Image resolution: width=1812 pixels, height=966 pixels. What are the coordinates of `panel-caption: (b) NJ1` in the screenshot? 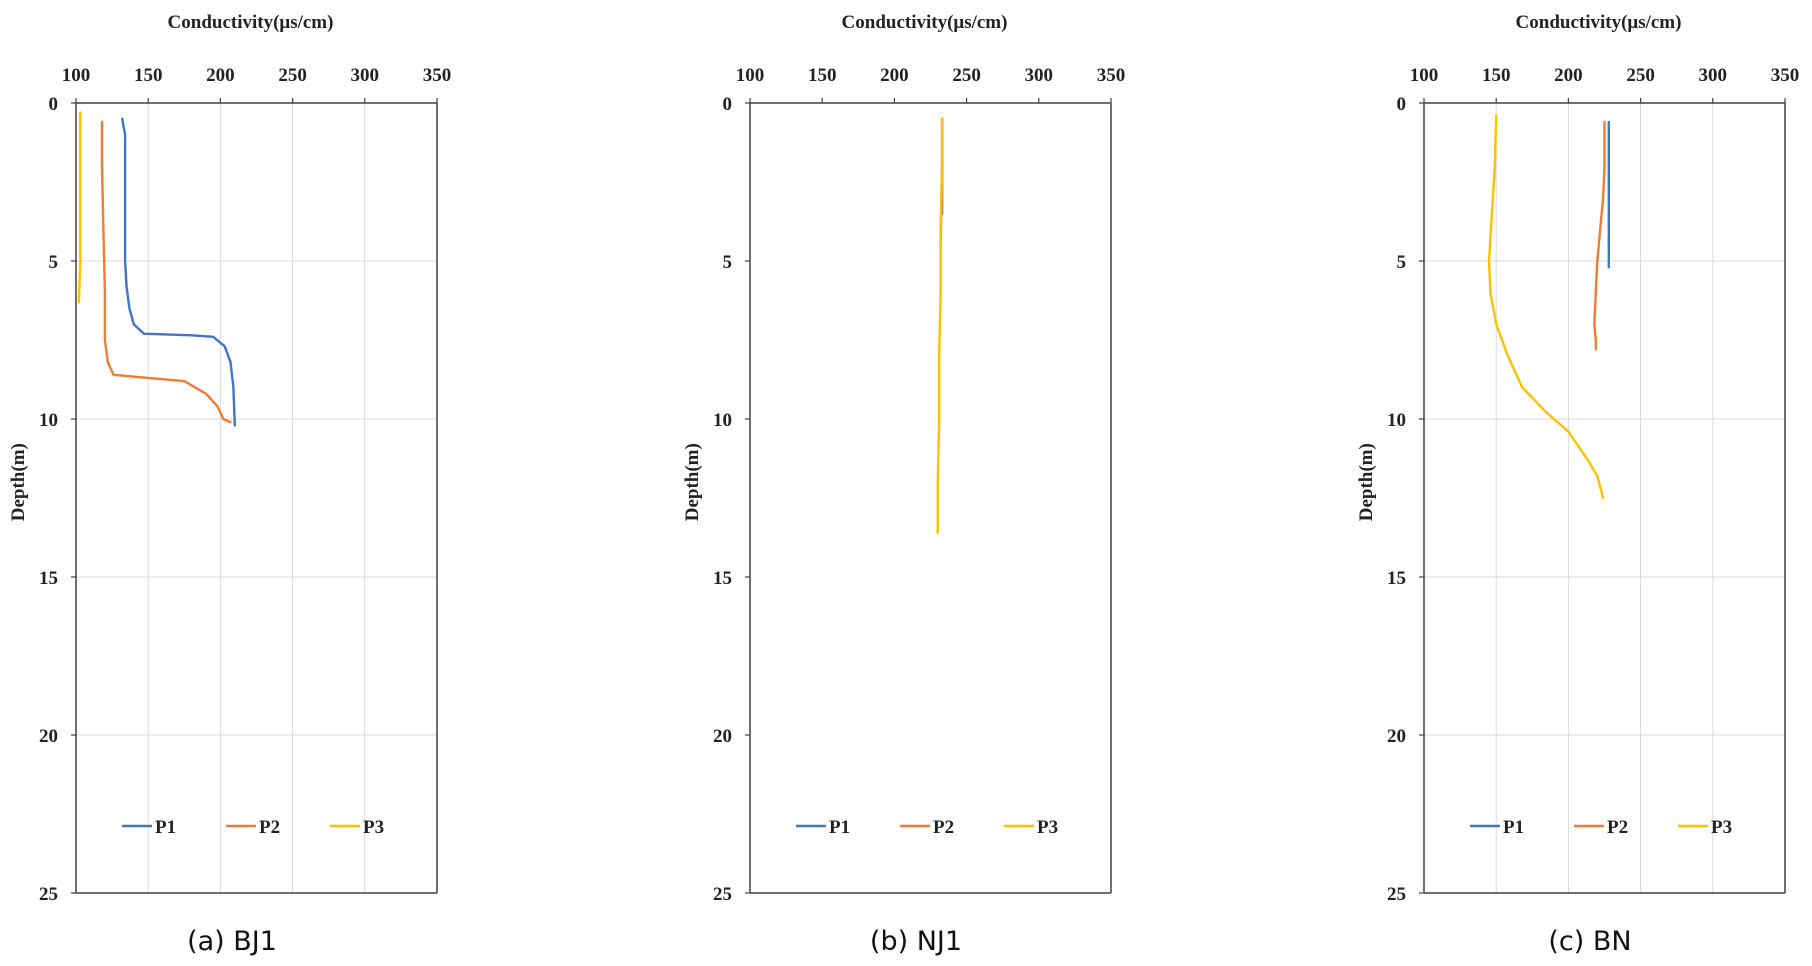 It's located at (916, 941).